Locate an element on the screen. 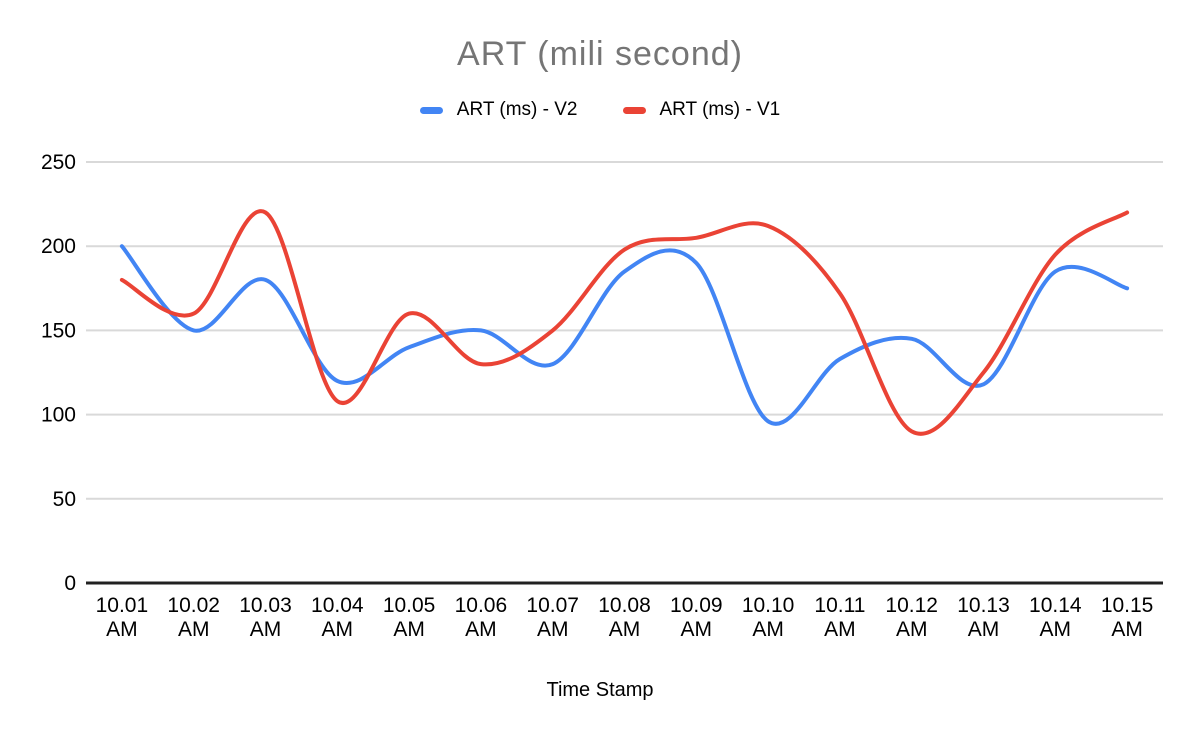 The height and width of the screenshot is (742, 1200). y-tick-label: 0 is located at coordinates (70, 583).